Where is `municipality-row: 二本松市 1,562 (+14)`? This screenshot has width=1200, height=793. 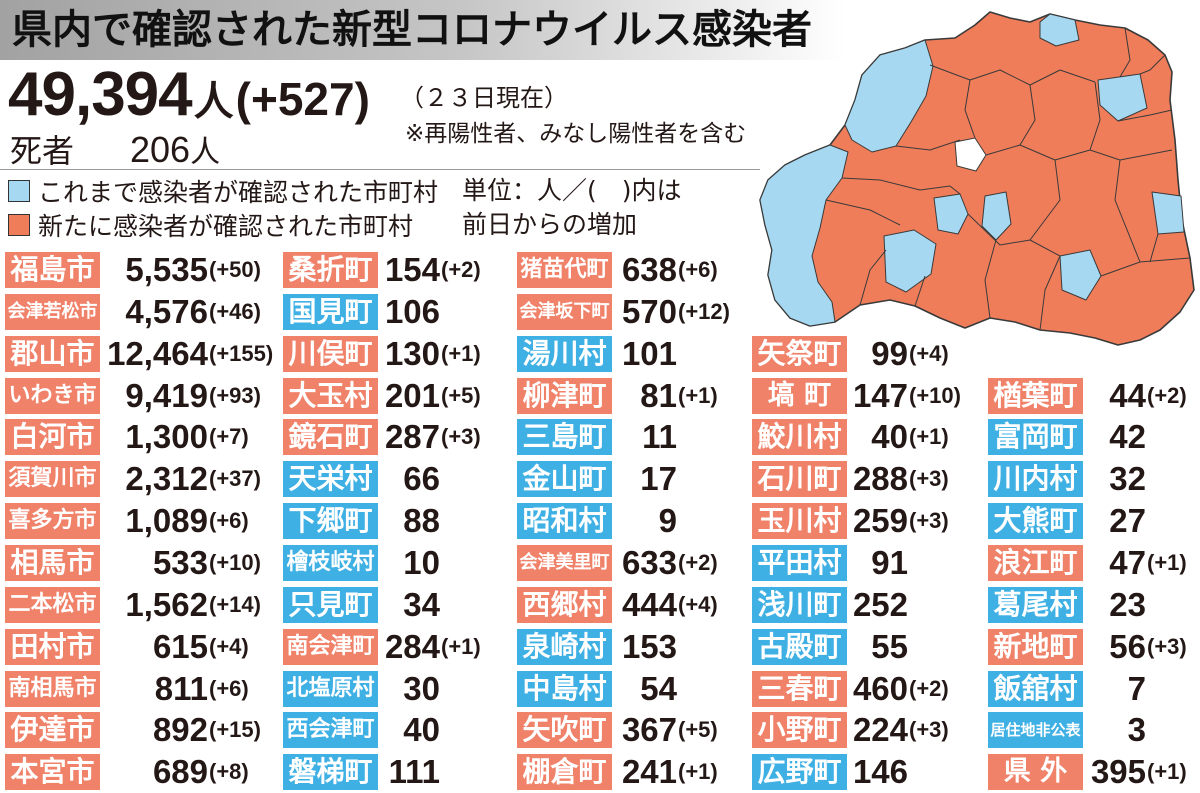 municipality-row: 二本松市 1,562 (+14) is located at coordinates (133, 605).